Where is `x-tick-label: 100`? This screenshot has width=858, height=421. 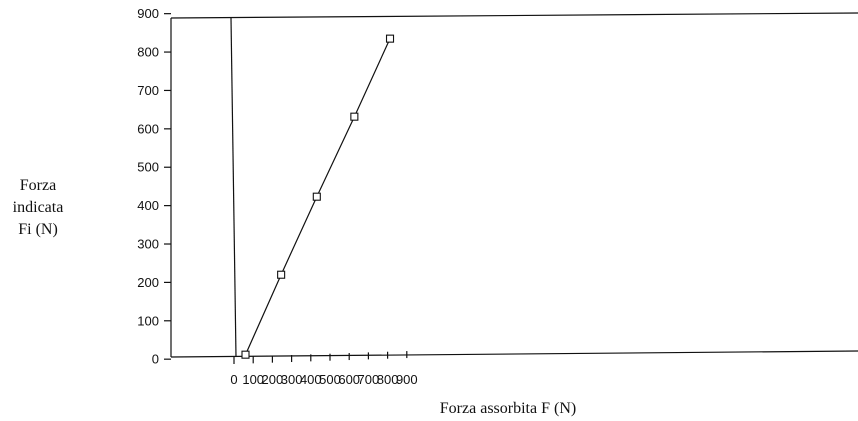
x-tick-label: 100 is located at coordinates (253, 379).